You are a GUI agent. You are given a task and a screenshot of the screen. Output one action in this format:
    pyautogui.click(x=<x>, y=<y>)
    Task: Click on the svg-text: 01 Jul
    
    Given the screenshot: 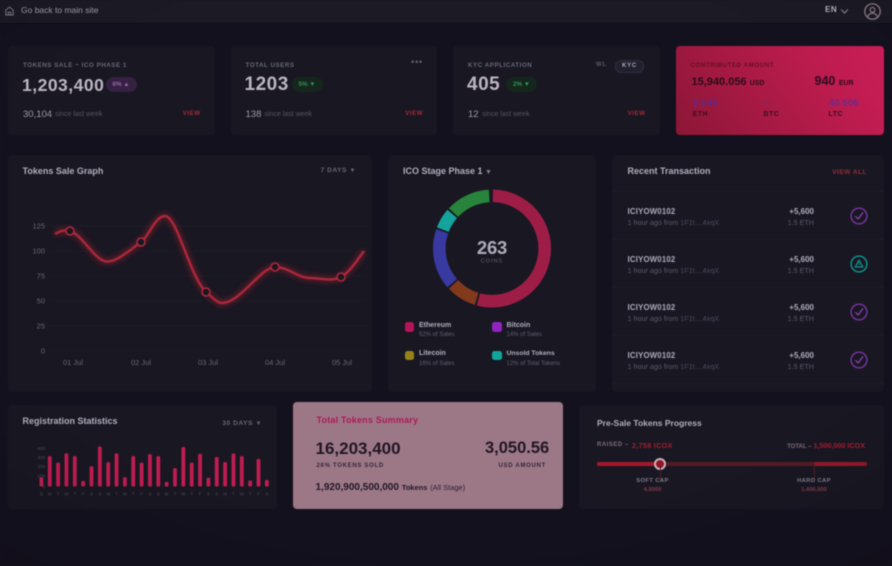 What is the action you would take?
    pyautogui.click(x=73, y=362)
    